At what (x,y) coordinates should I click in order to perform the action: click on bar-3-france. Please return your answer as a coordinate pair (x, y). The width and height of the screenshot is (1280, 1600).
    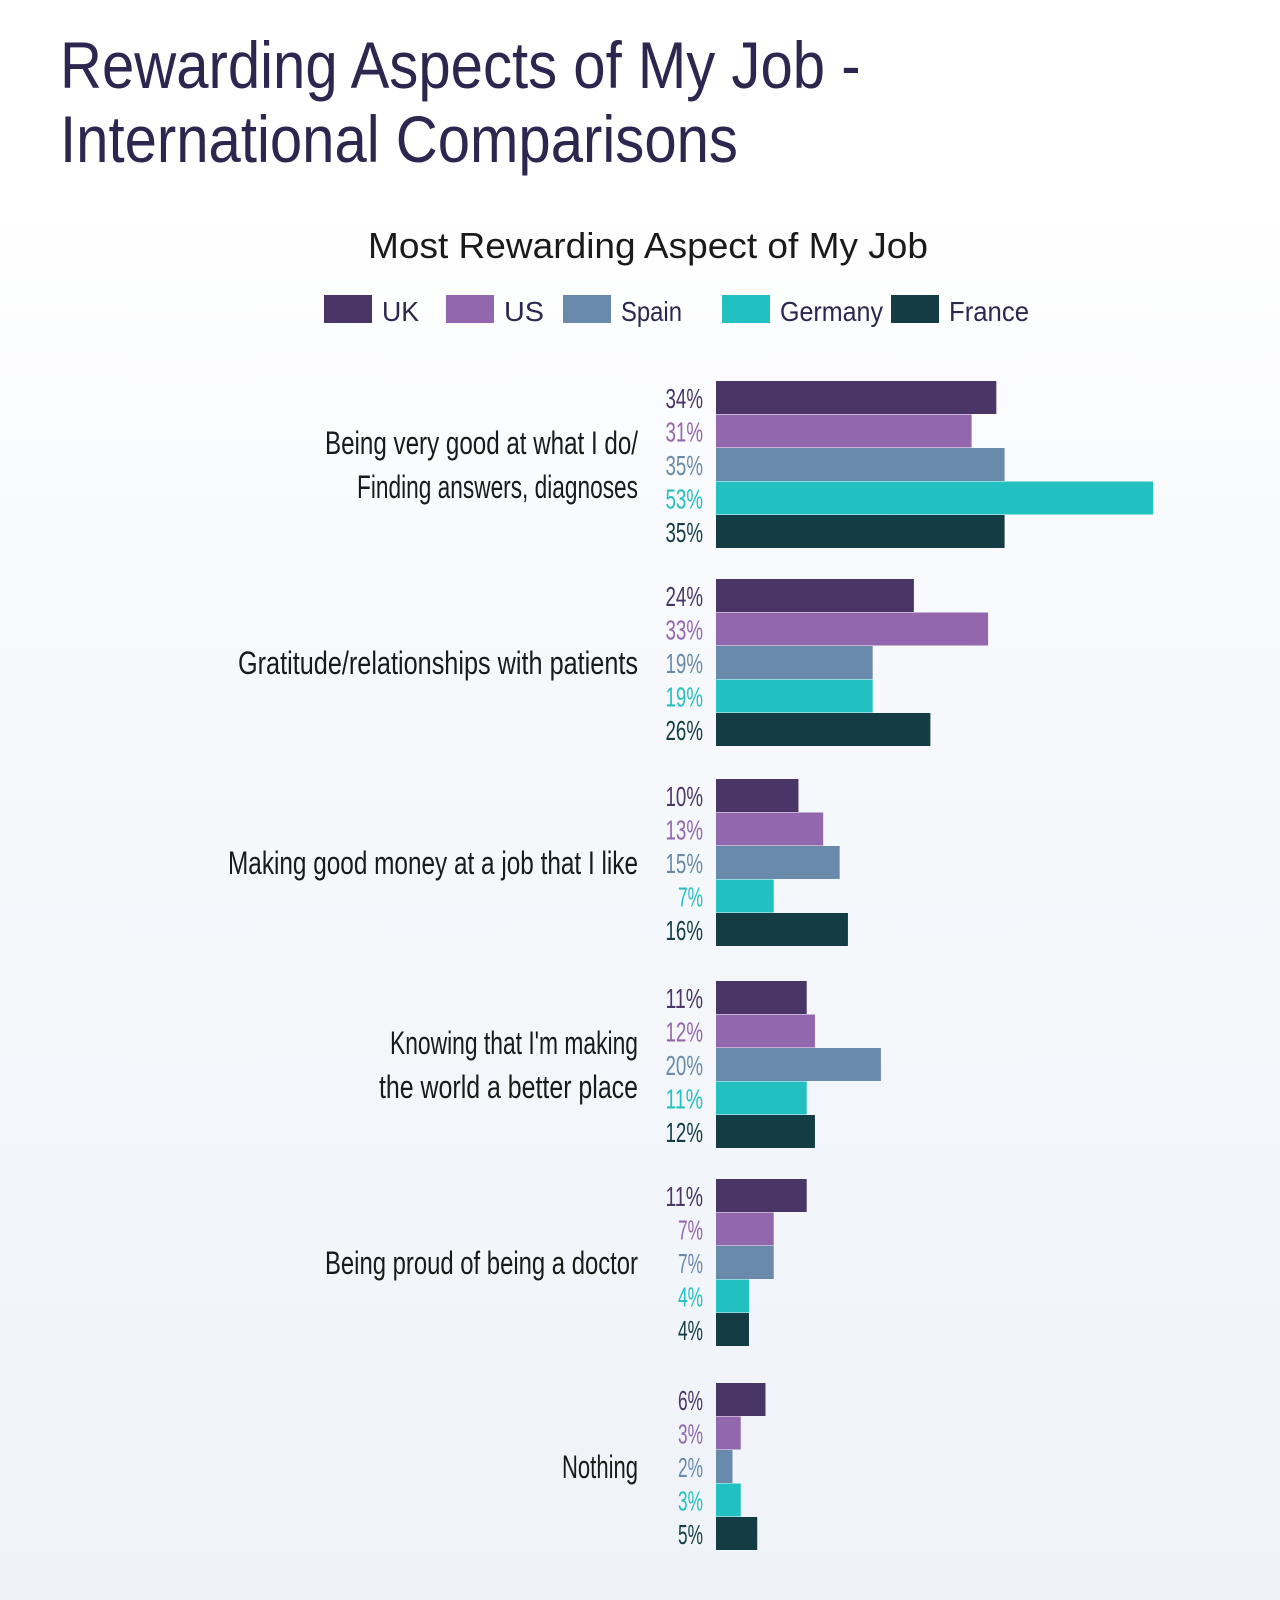
    Looking at the image, I should click on (782, 929).